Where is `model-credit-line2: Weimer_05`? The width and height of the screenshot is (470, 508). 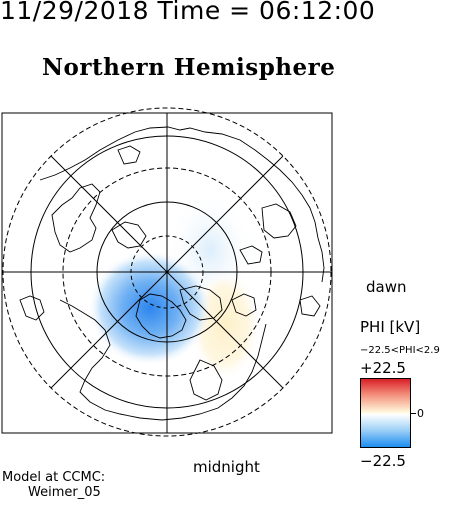
model-credit-line2: Weimer_05 is located at coordinates (64, 492).